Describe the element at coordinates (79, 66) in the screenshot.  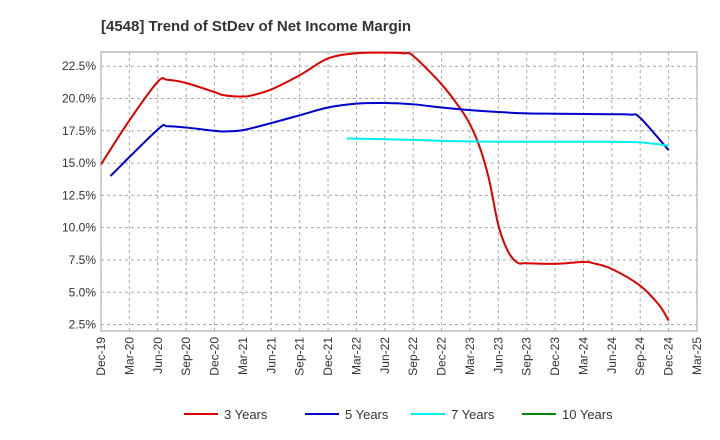
I see `y-tick-label: 22.5%` at that location.